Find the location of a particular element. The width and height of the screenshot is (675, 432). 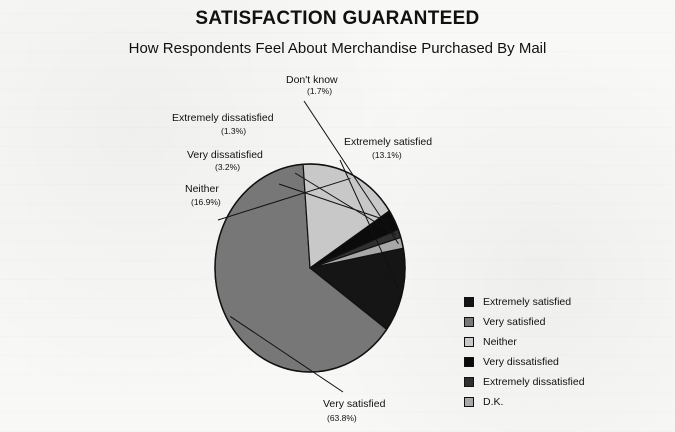

pie-slices is located at coordinates (310, 268).